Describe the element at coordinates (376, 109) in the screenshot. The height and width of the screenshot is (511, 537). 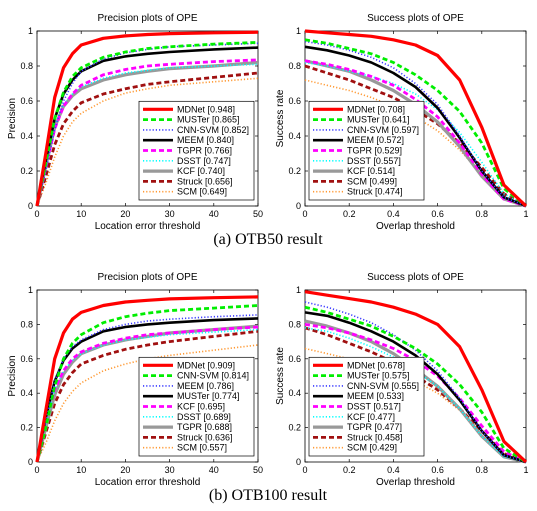
I see `legend-entry: MDNet [0.708]` at that location.